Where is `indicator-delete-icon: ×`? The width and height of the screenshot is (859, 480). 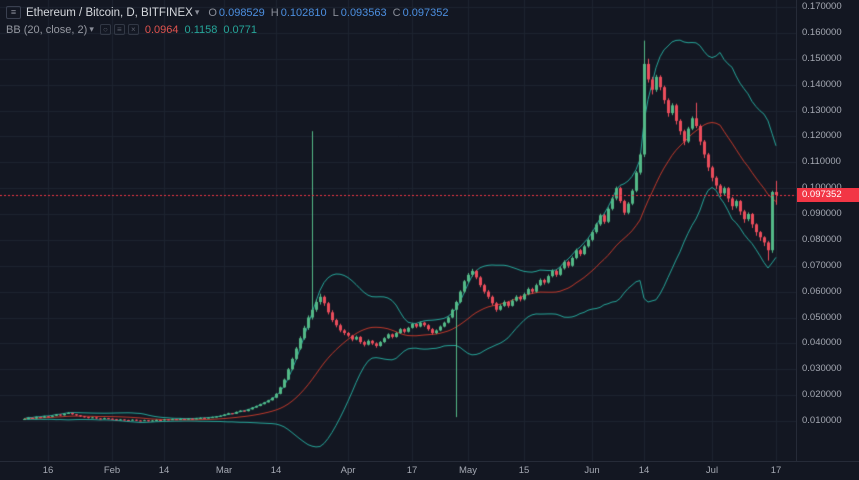
indicator-delete-icon: × is located at coordinates (133, 29).